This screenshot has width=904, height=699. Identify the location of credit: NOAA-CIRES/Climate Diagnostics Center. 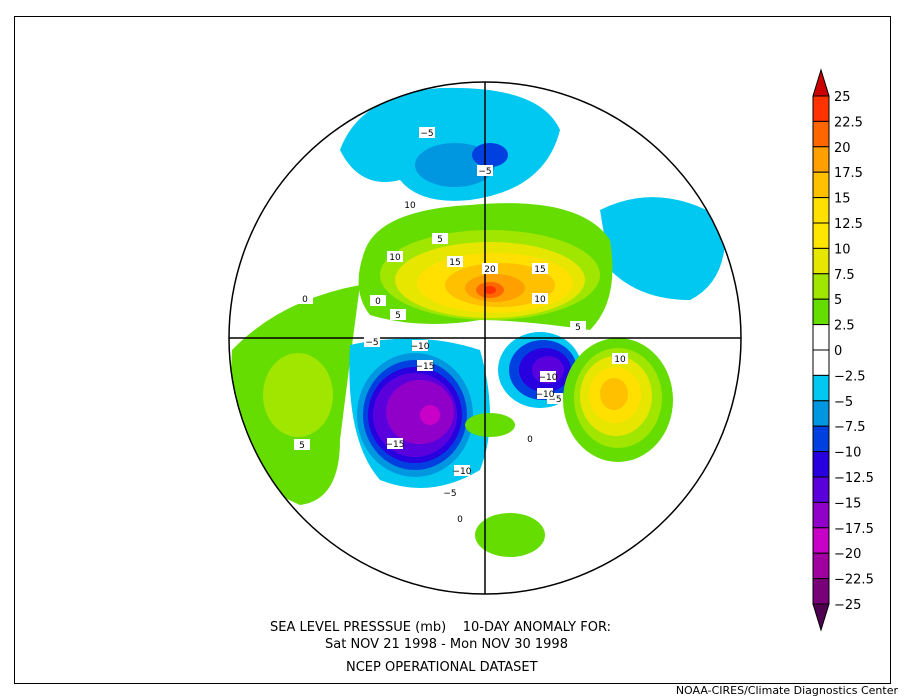
(786, 690).